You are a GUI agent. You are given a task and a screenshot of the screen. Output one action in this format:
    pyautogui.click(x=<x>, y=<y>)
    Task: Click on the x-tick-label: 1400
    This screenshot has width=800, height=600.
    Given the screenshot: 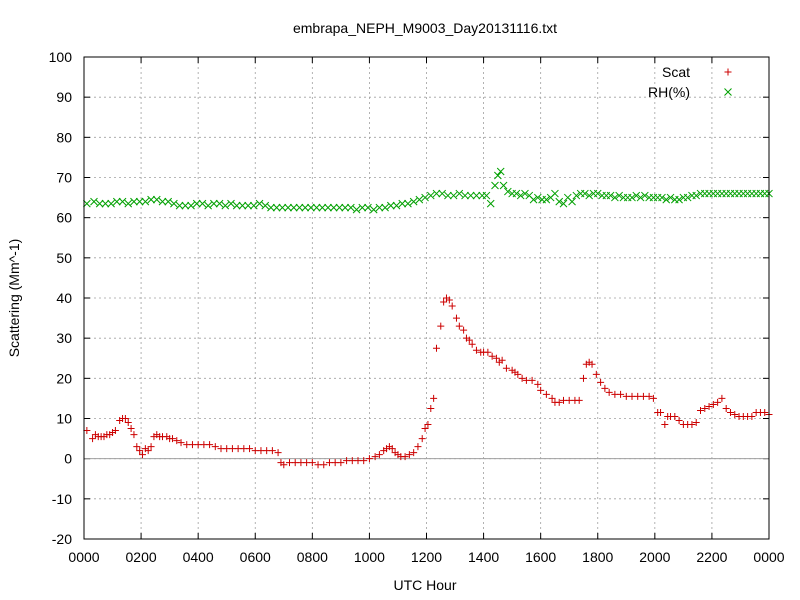 What is the action you would take?
    pyautogui.click(x=483, y=557)
    